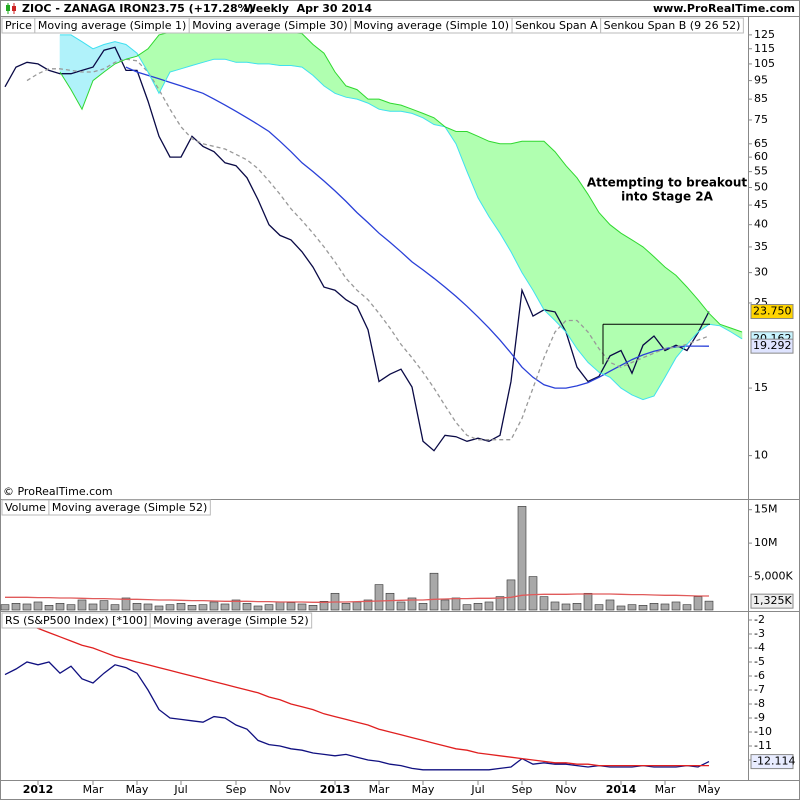 The width and height of the screenshot is (800, 800). What do you see at coordinates (724, 8) in the screenshot?
I see `site: www.ProRealTime.com` at bounding box center [724, 8].